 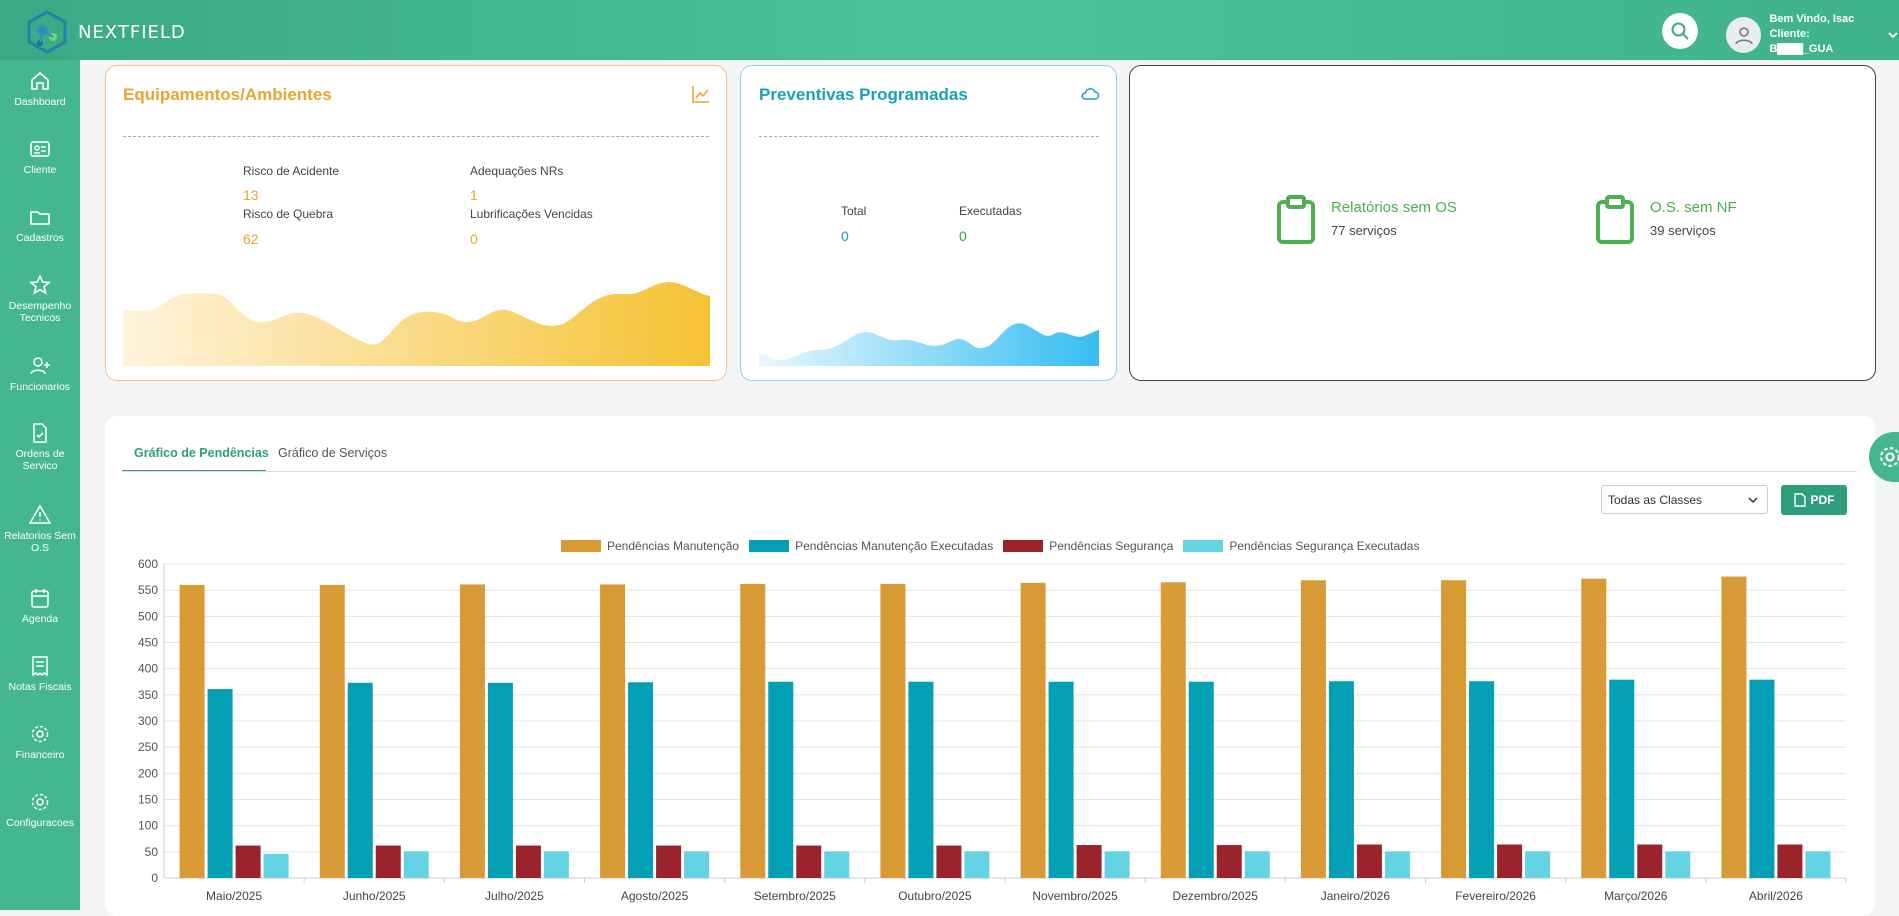 I want to click on home-icon, so click(x=40, y=80).